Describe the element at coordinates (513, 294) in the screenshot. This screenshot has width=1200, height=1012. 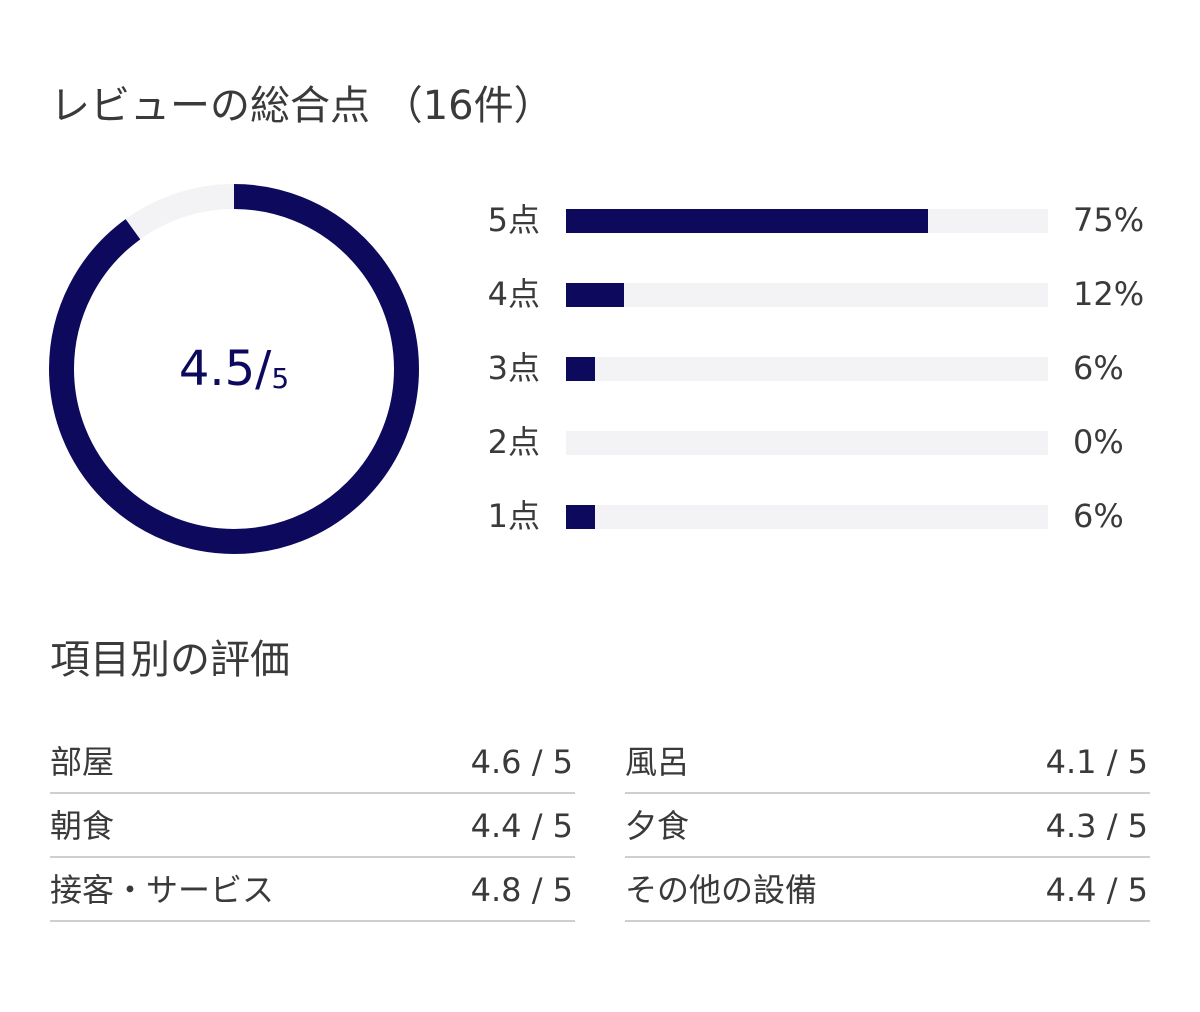
I see `distribution-label: 4点` at that location.